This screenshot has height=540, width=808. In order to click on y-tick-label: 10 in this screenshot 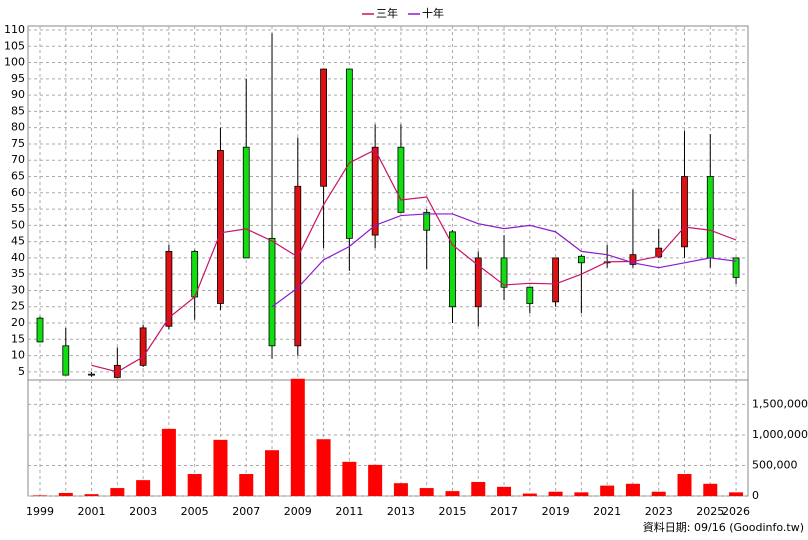, I will do `click(18, 355)`.